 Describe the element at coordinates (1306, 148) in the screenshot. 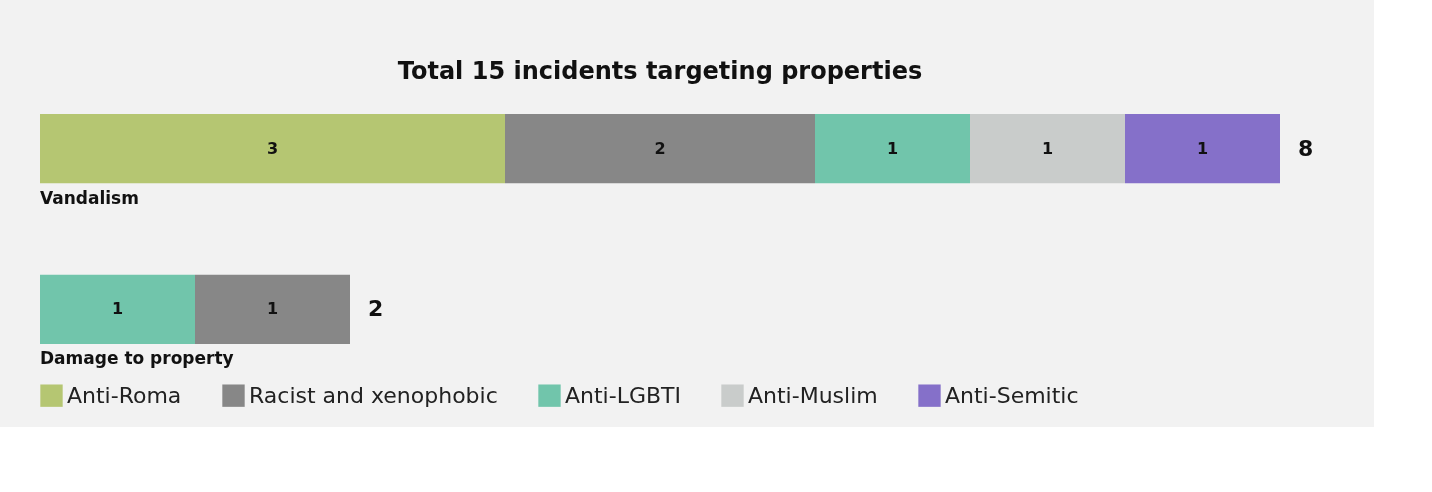

I see `total-label: 8` at that location.